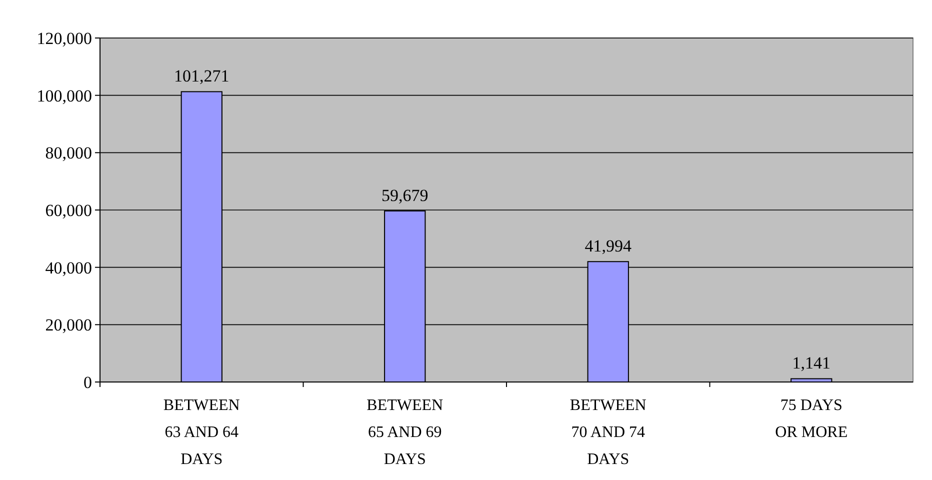 This screenshot has width=932, height=480. Describe the element at coordinates (405, 432) in the screenshot. I see `x-tick-label: BETWEEN 65 AND 69 DAYS` at that location.